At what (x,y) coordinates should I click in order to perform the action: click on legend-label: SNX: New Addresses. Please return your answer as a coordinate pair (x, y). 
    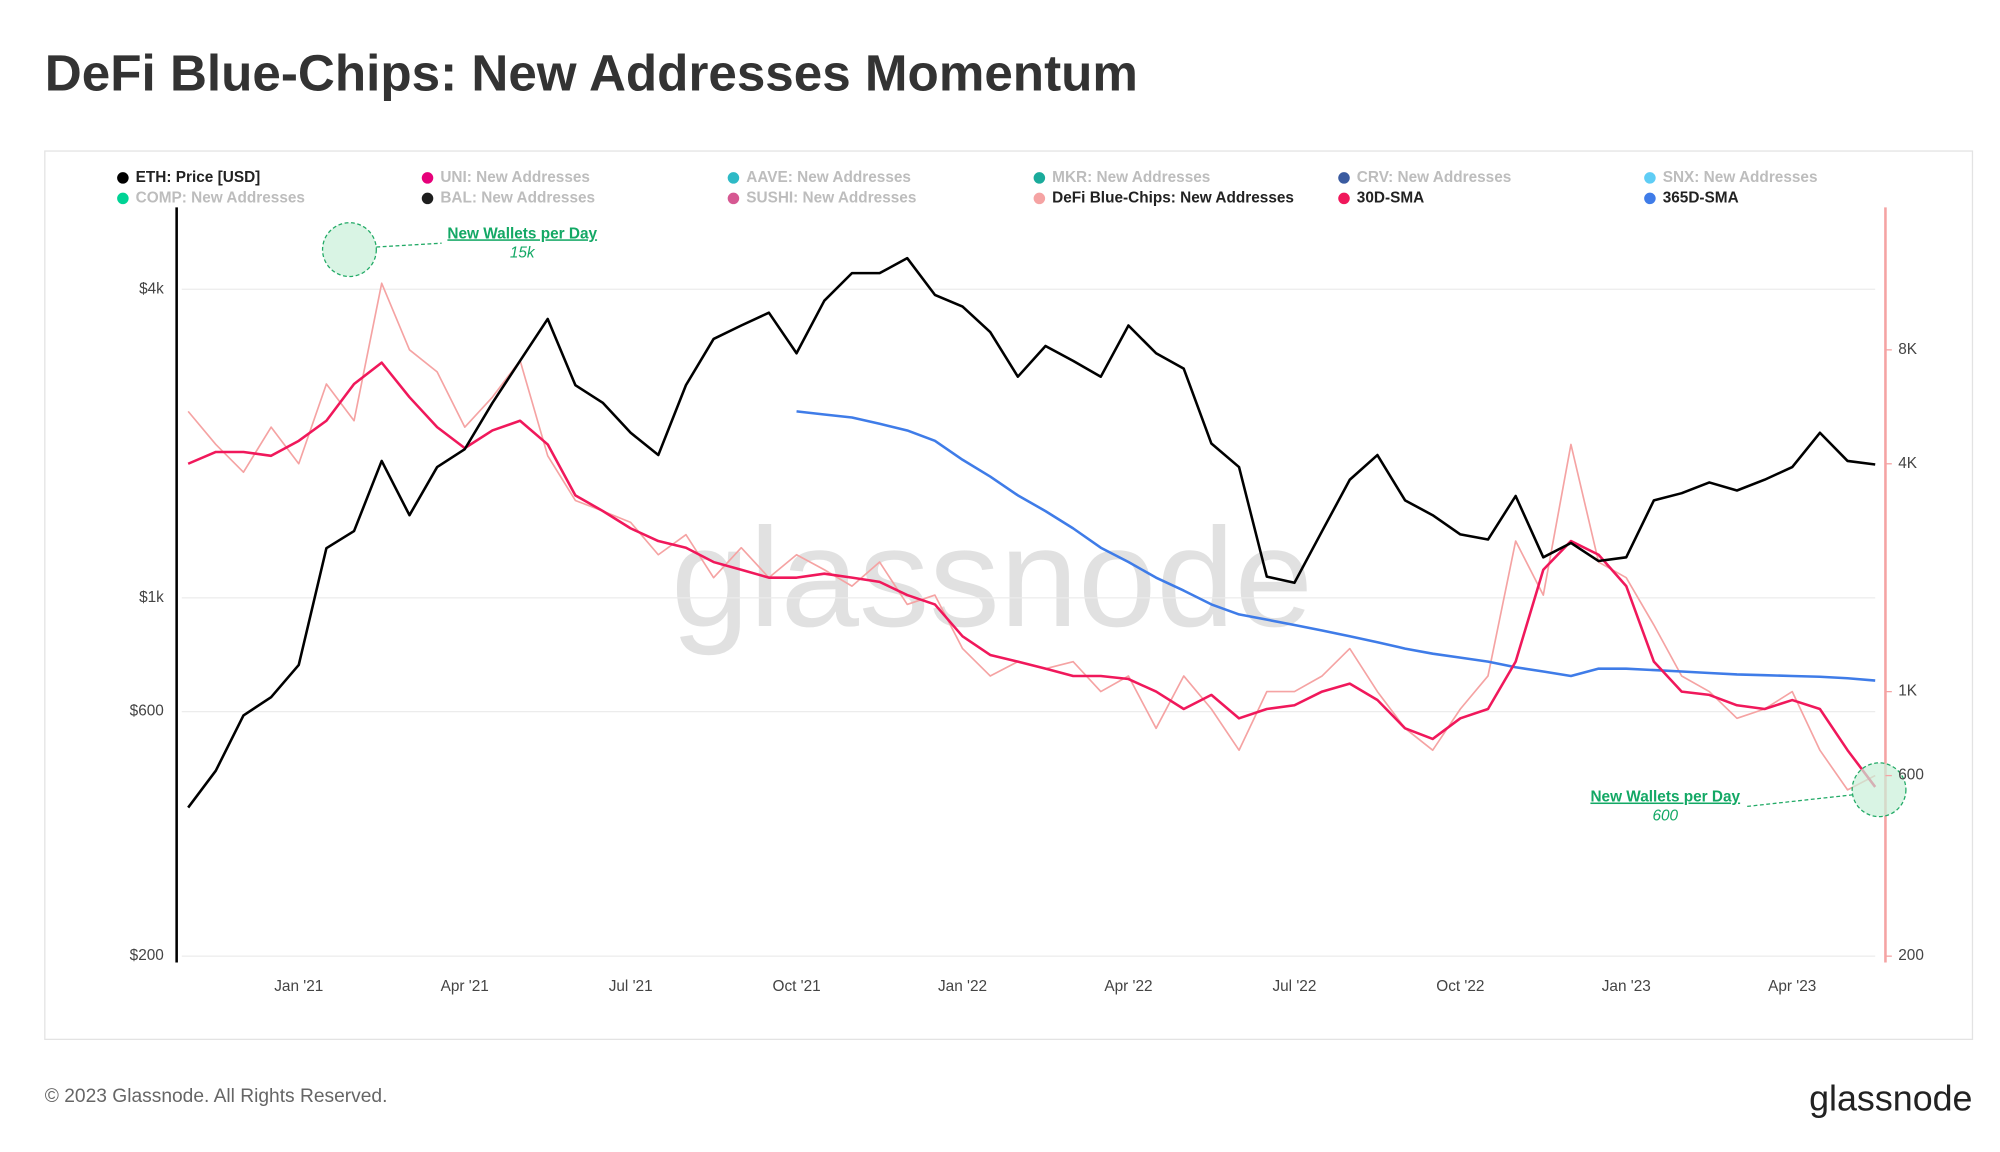
    Looking at the image, I should click on (1740, 177).